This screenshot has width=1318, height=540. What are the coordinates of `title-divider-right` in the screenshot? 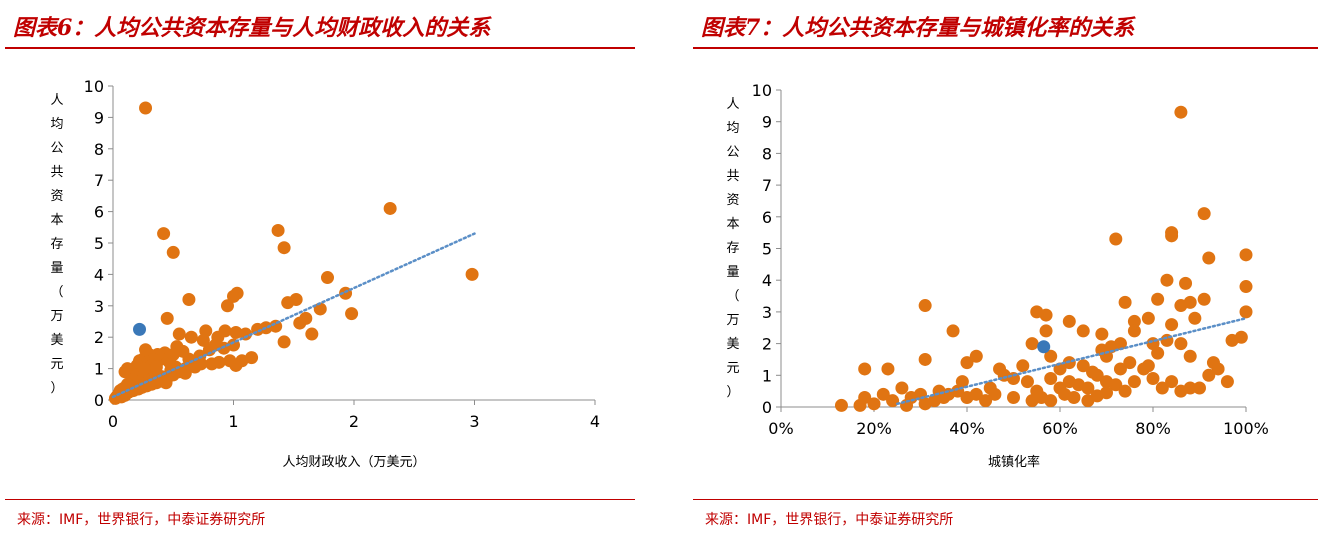 It's located at (1005, 48).